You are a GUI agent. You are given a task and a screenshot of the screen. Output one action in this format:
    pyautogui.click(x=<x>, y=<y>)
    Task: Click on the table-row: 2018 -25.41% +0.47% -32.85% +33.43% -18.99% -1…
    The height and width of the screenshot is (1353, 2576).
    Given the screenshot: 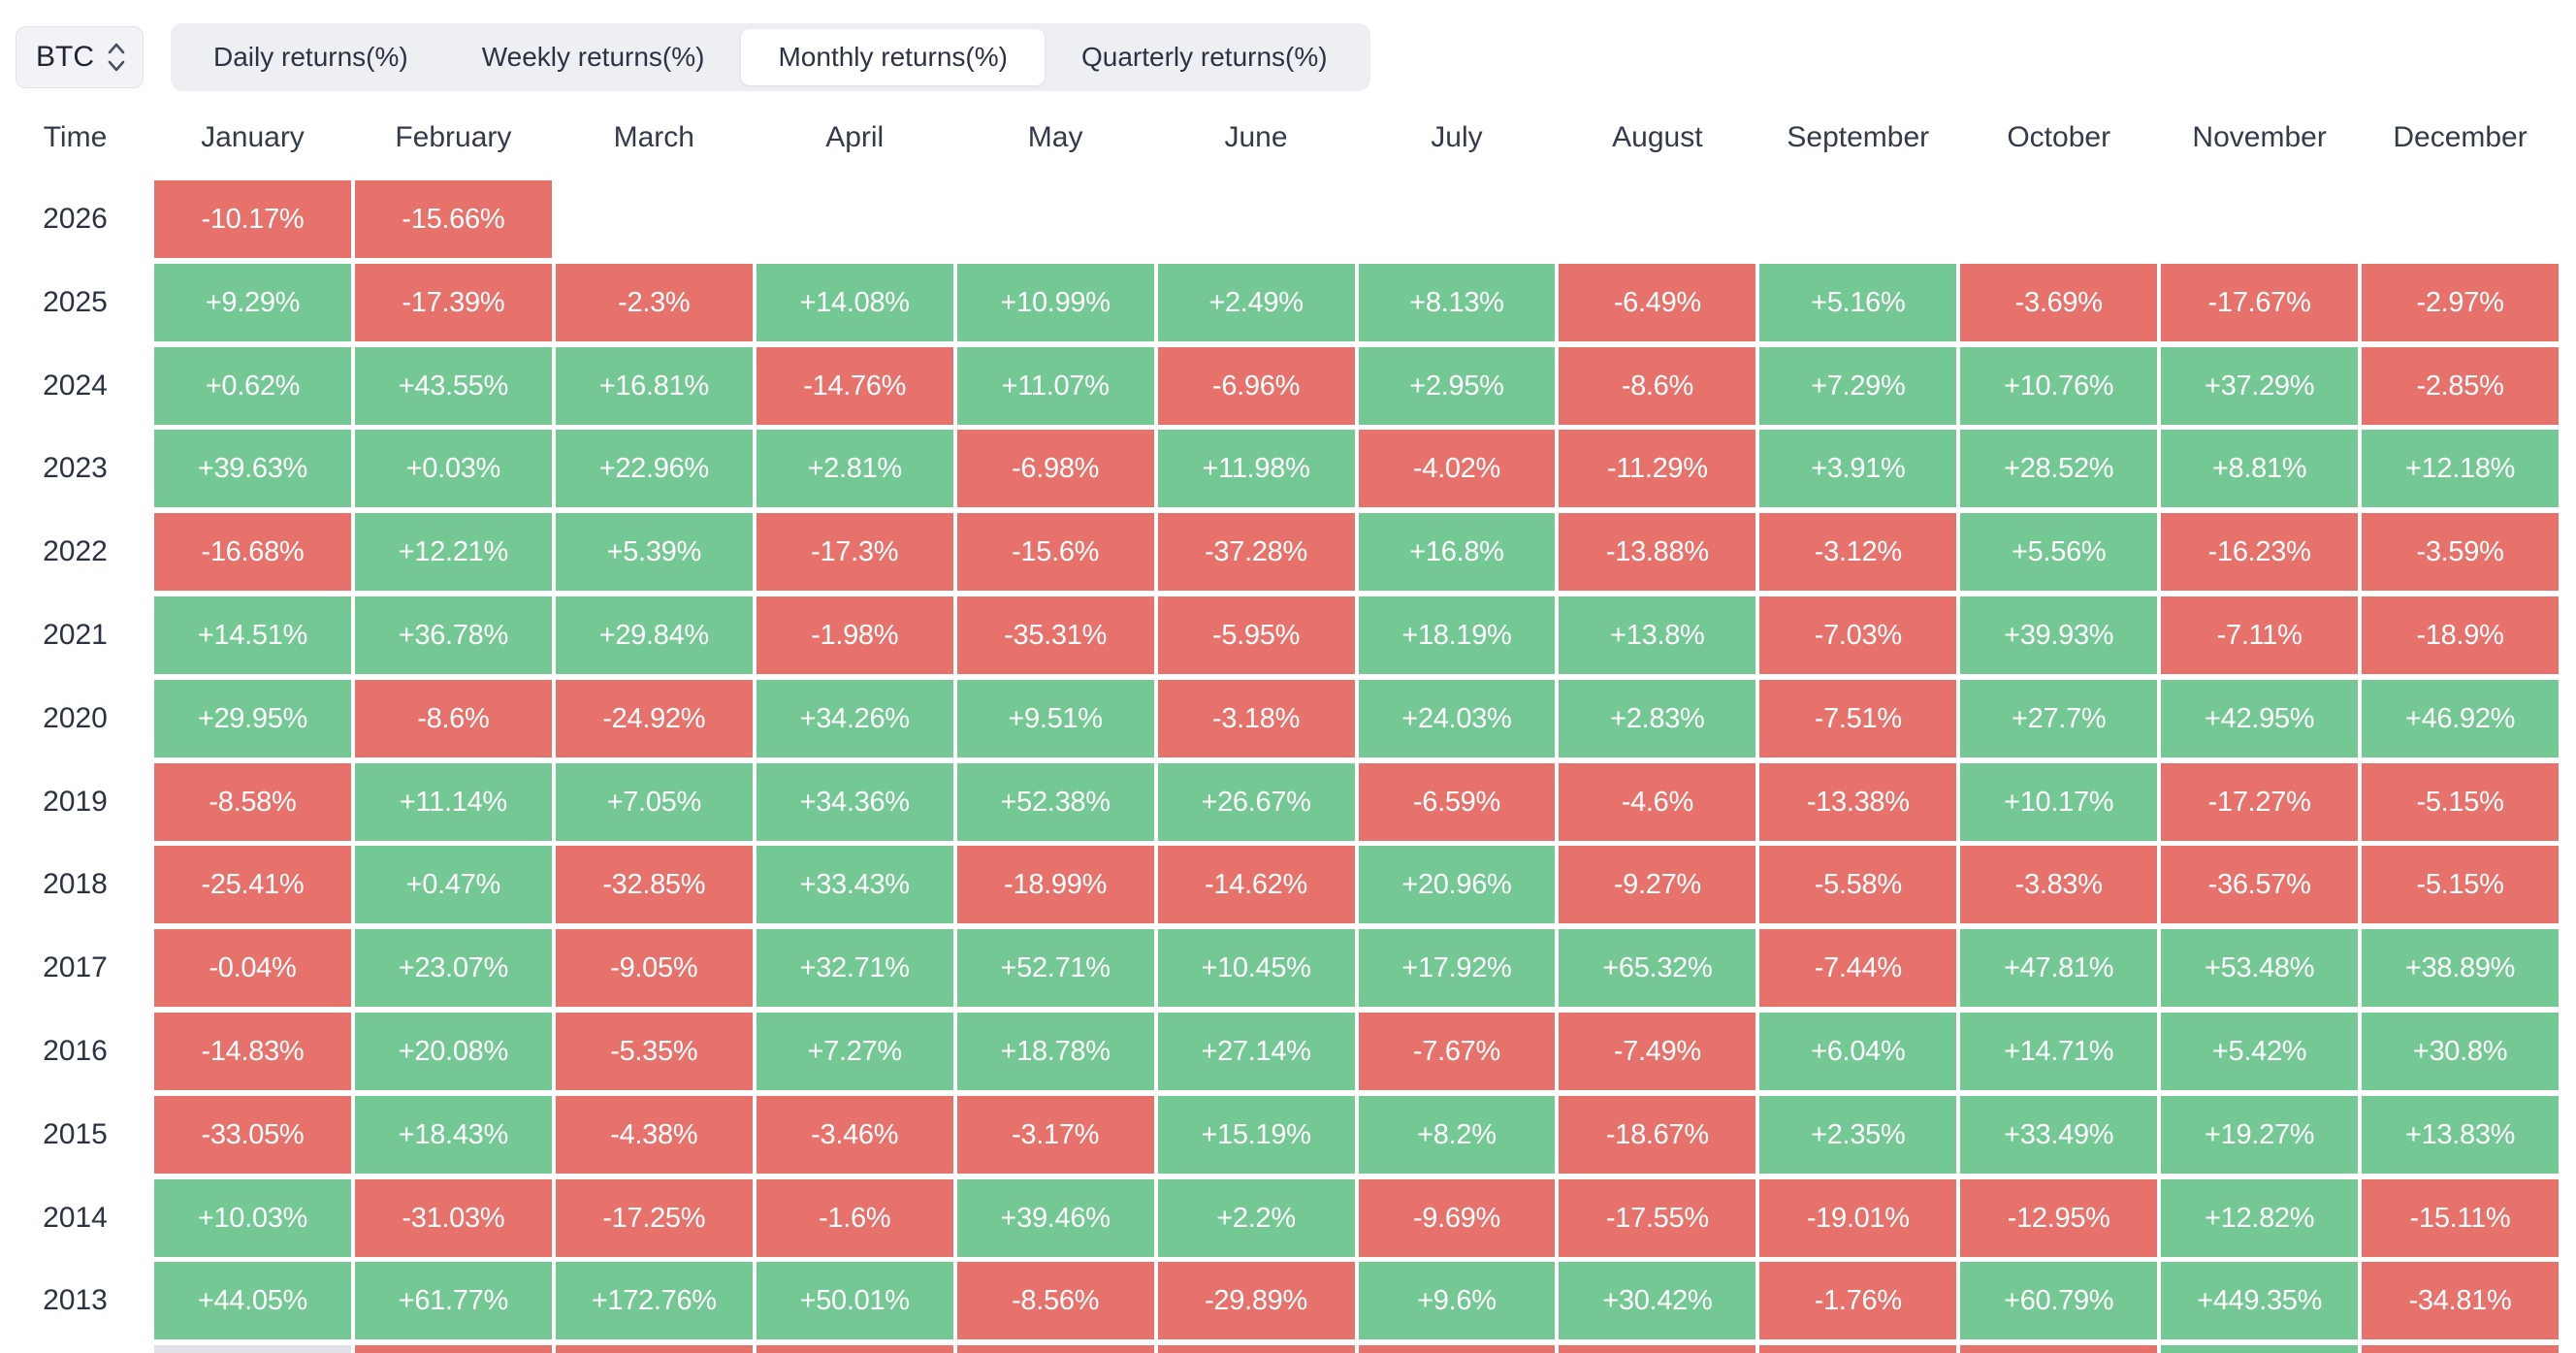 What is the action you would take?
    pyautogui.click(x=1279, y=885)
    